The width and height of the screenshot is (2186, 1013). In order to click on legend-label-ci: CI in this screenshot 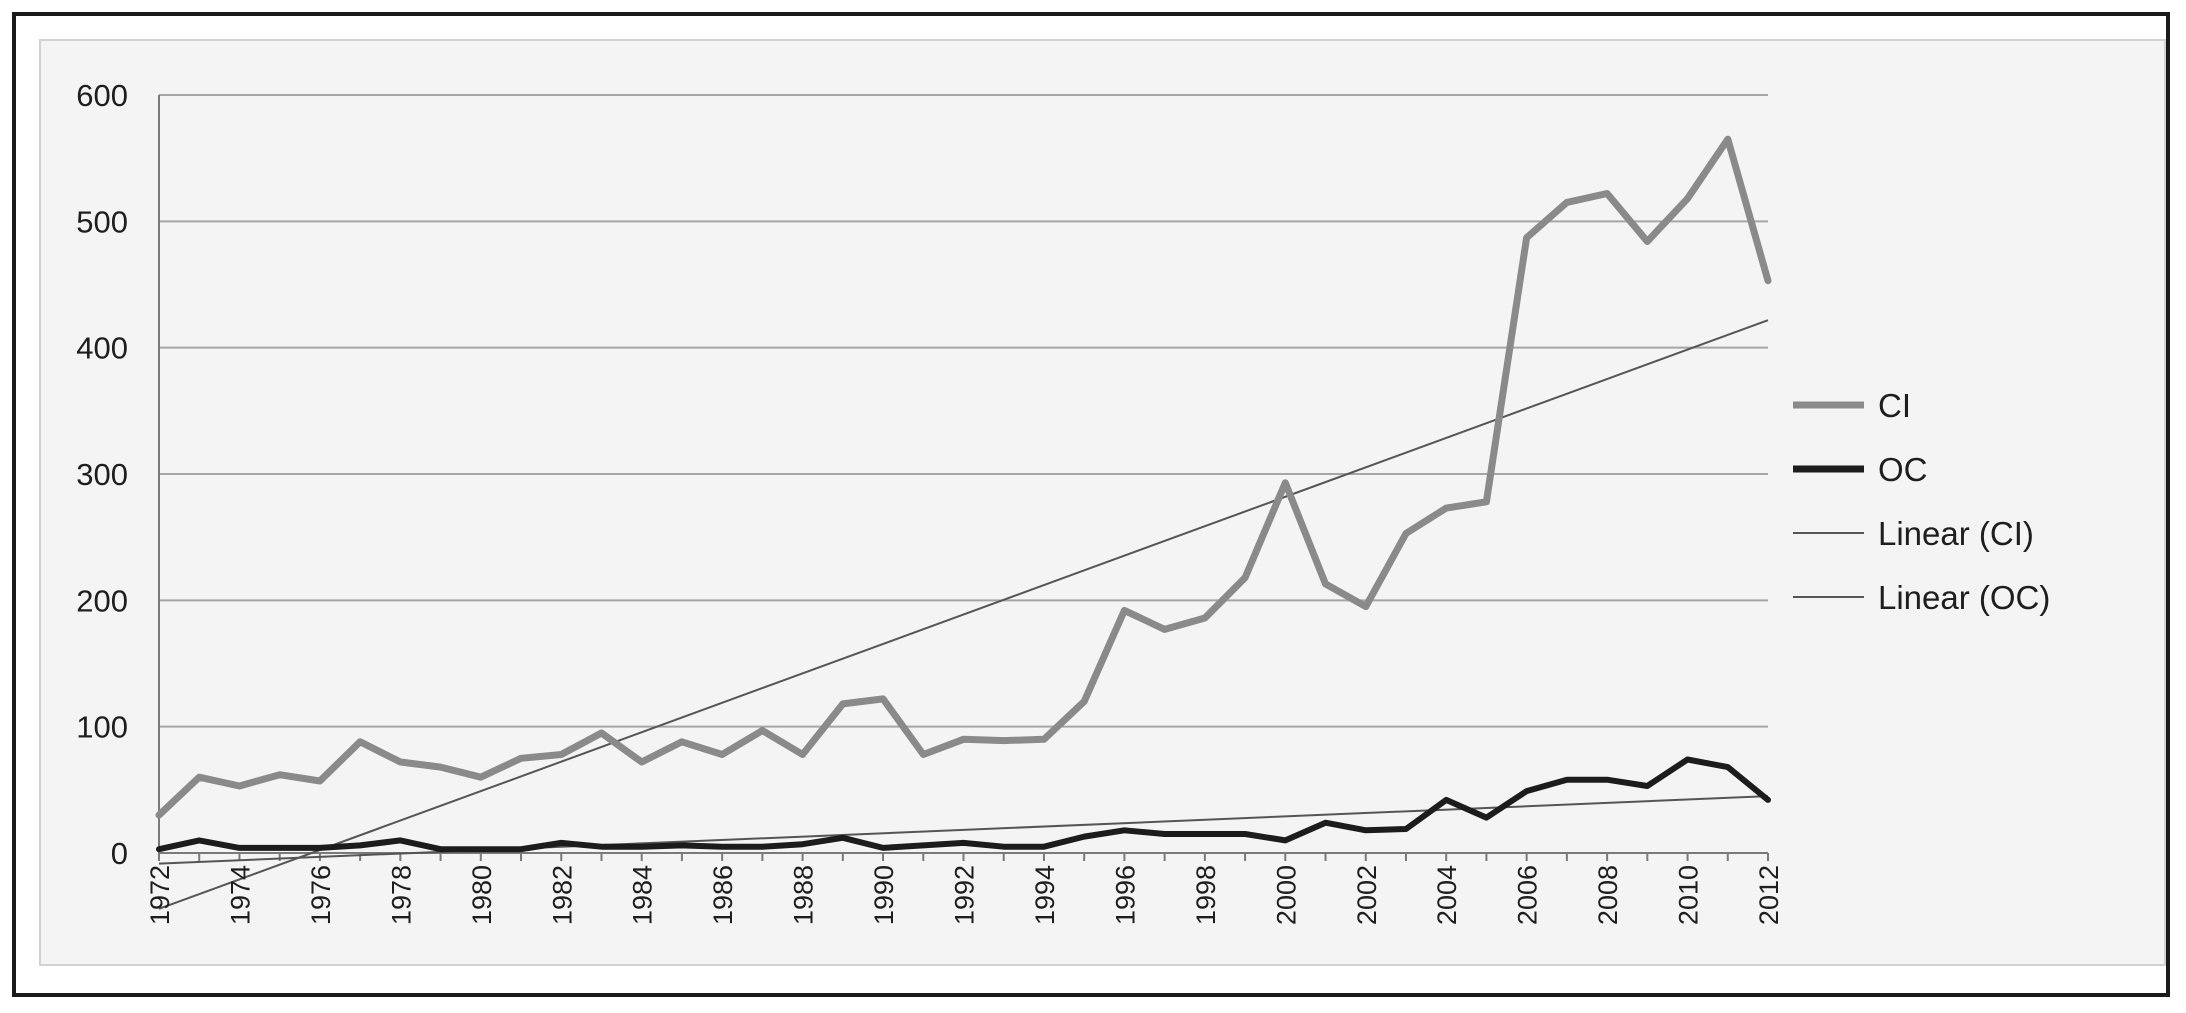, I will do `click(1894, 405)`.